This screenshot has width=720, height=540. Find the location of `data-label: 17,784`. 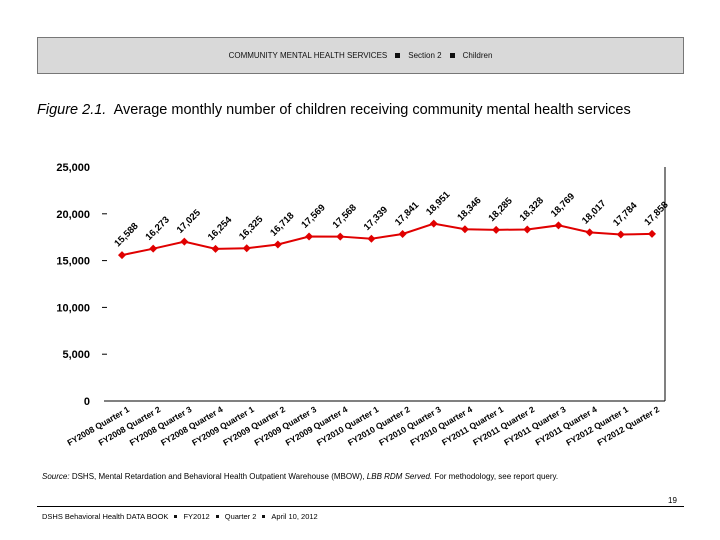

data-label: 17,784 is located at coordinates (625, 214).